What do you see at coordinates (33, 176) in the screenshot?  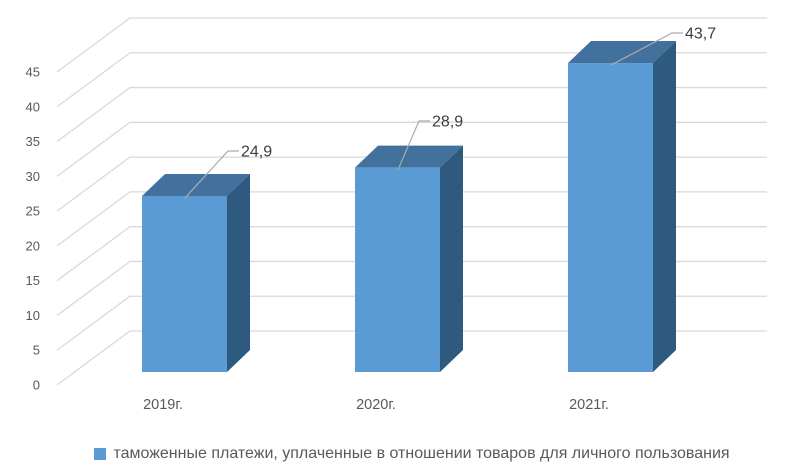 I see `y-axis-label-30: 30` at bounding box center [33, 176].